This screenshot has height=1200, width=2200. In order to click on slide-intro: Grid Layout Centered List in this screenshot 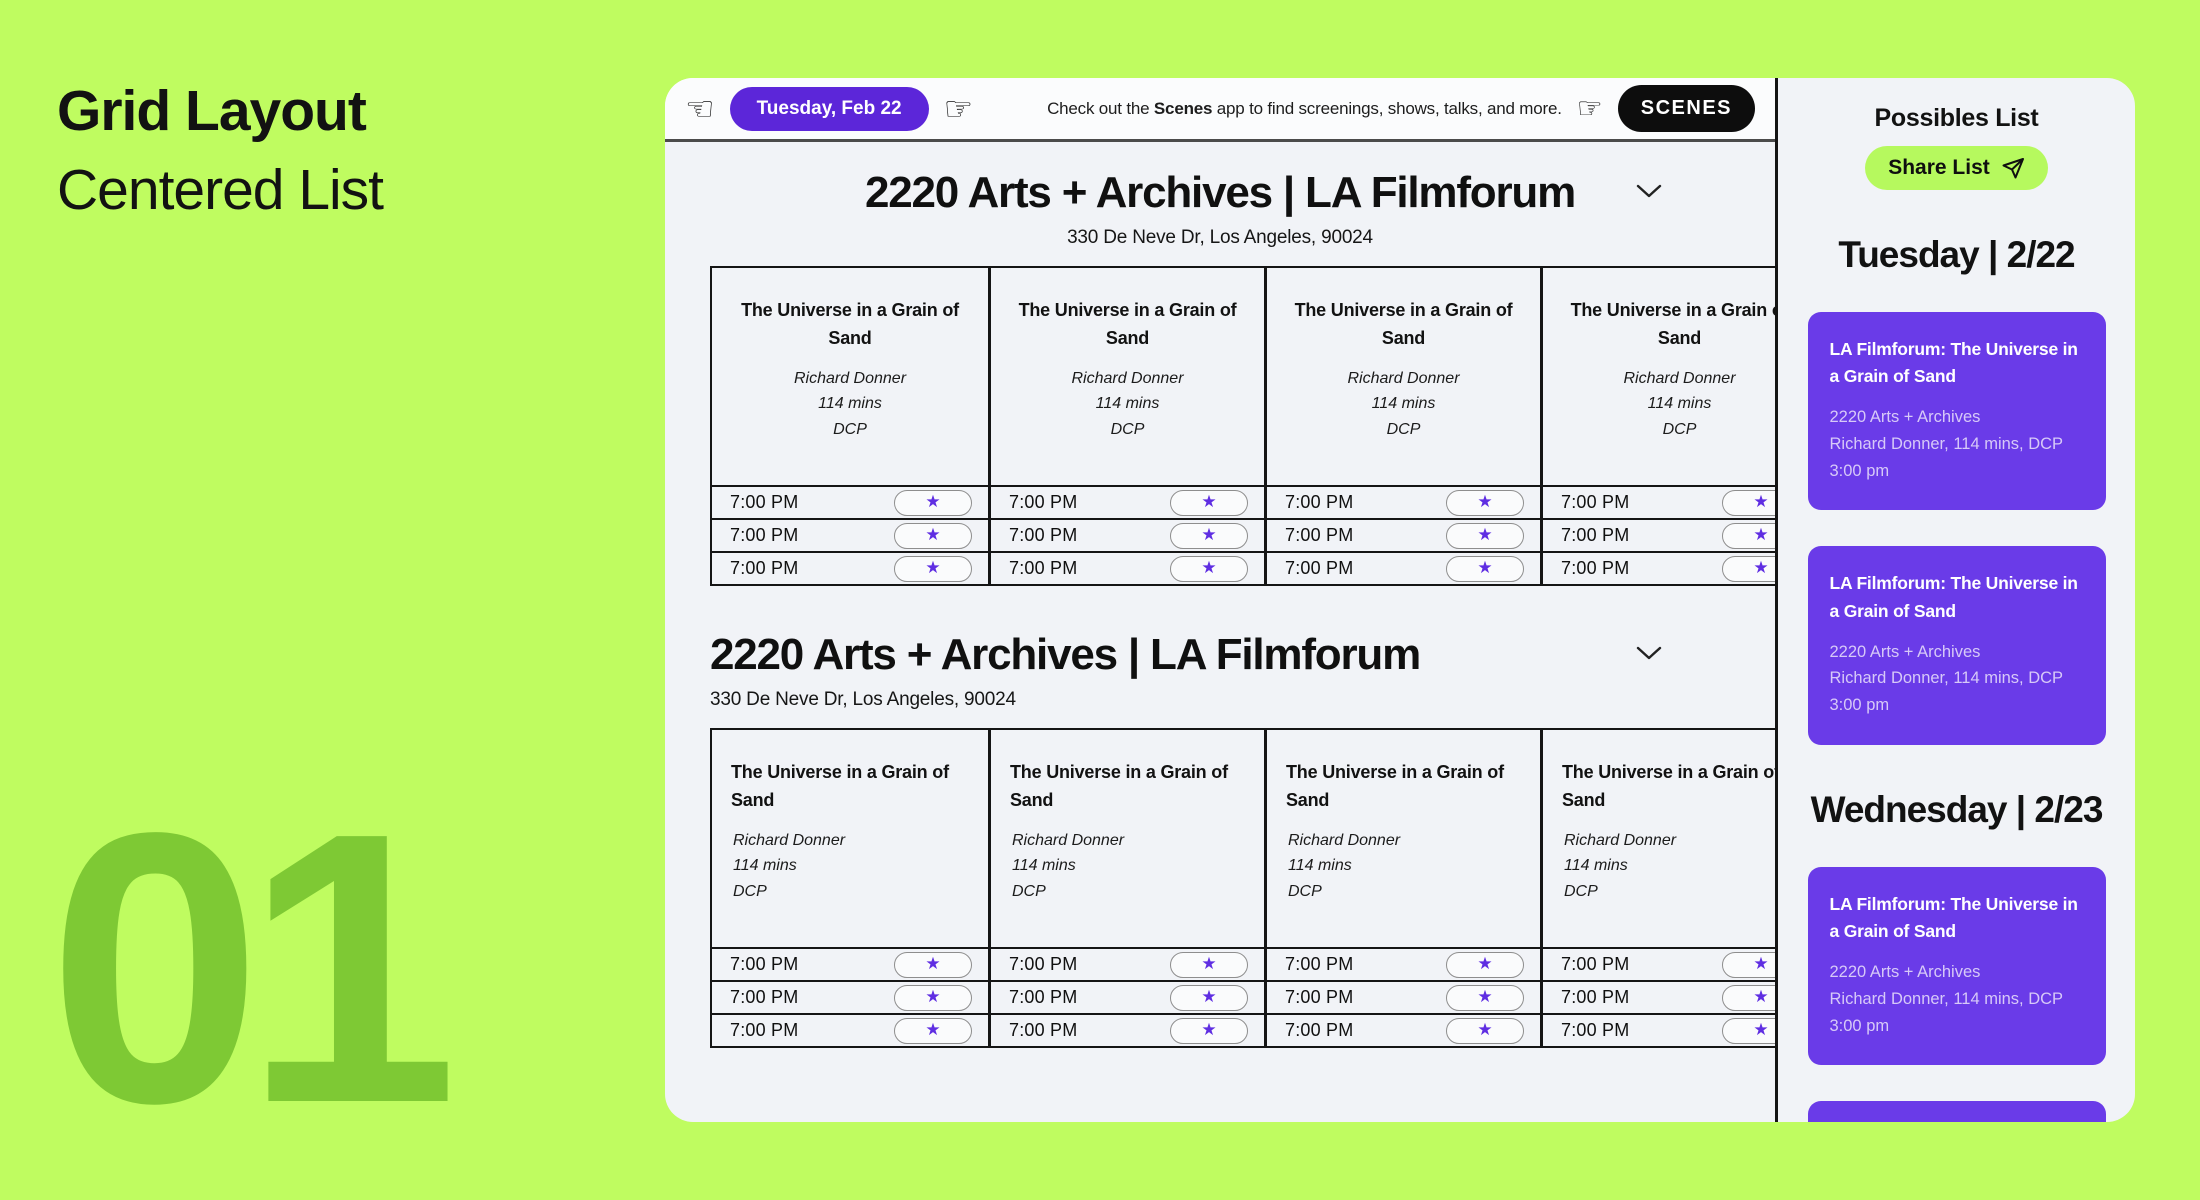, I will do `click(220, 150)`.